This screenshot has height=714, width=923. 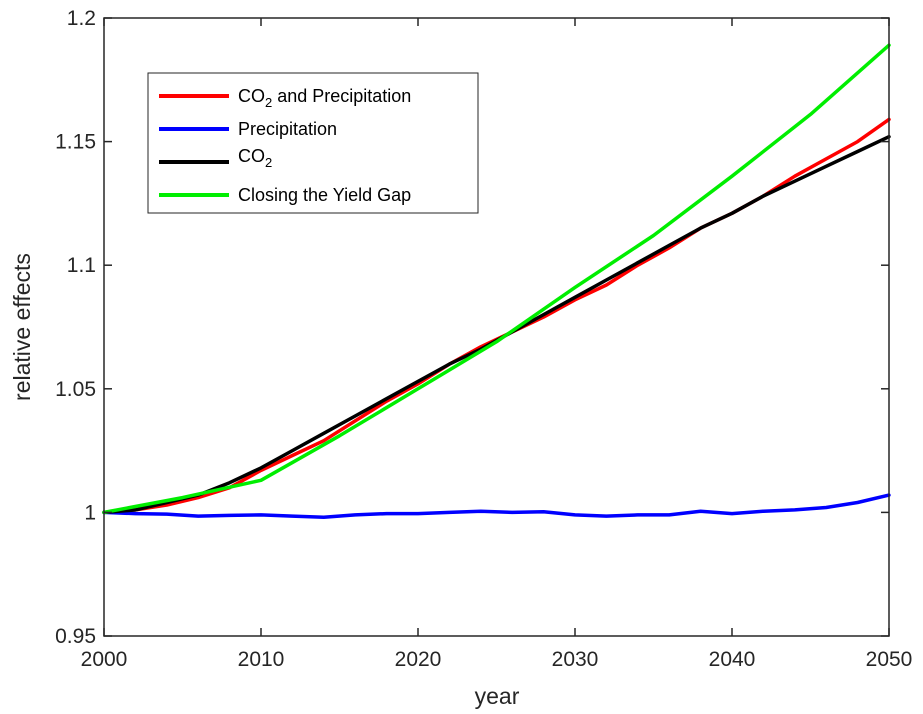 What do you see at coordinates (732, 659) in the screenshot?
I see `x-tick-label: 2040` at bounding box center [732, 659].